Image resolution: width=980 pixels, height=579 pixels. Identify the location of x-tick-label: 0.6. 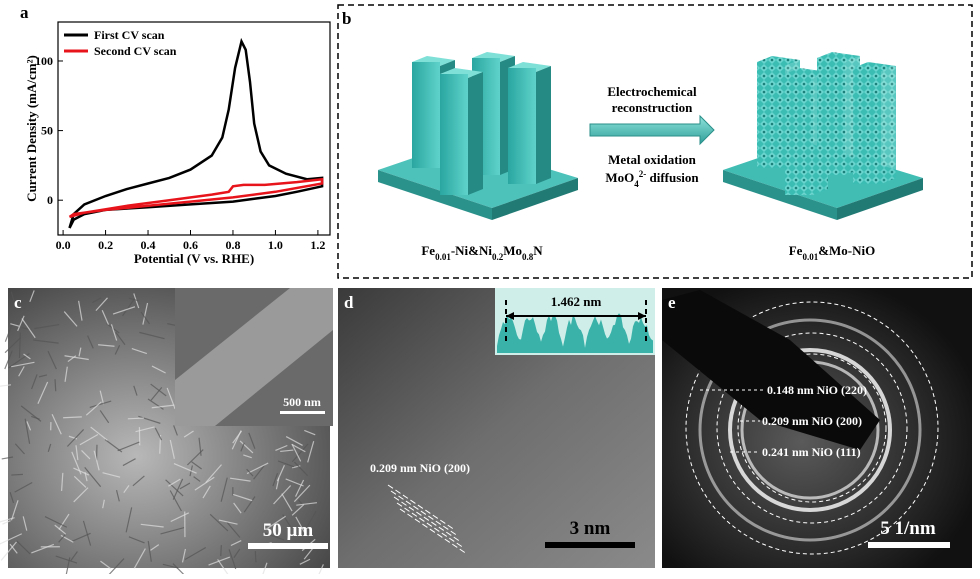
(190, 245).